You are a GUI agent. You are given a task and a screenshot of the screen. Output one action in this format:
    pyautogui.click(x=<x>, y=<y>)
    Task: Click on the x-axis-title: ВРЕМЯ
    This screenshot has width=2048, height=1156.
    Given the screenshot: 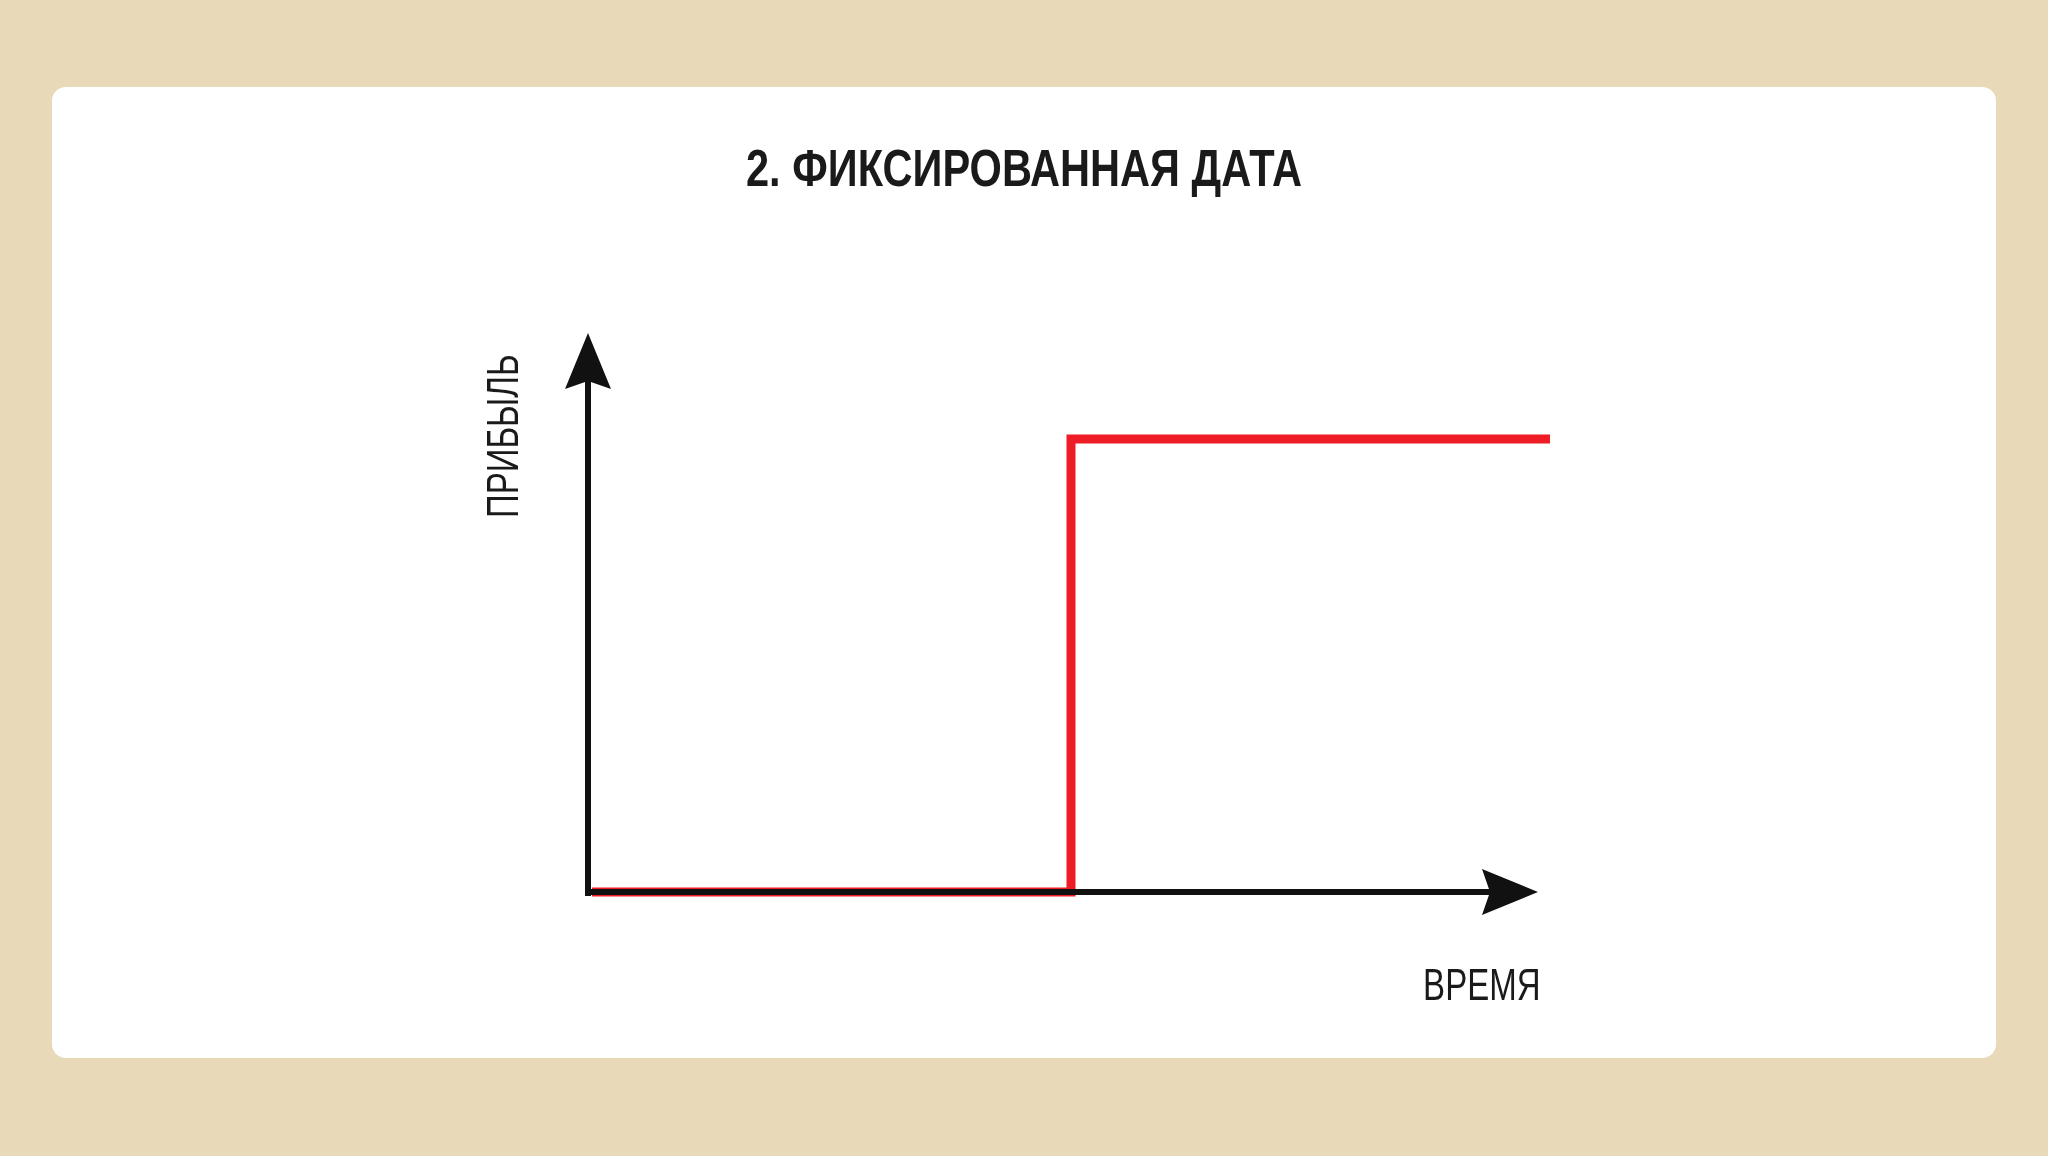 What is the action you would take?
    pyautogui.click(x=1481, y=985)
    